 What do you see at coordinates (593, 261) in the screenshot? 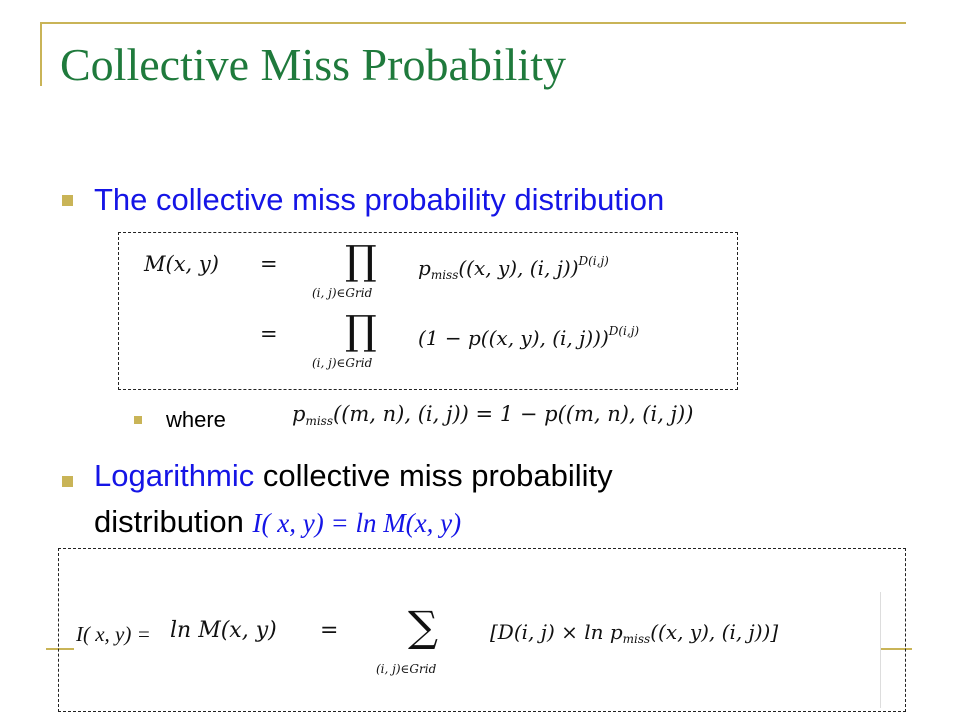
I see `eq1-rhs-exponent: D(i,j)` at bounding box center [593, 261].